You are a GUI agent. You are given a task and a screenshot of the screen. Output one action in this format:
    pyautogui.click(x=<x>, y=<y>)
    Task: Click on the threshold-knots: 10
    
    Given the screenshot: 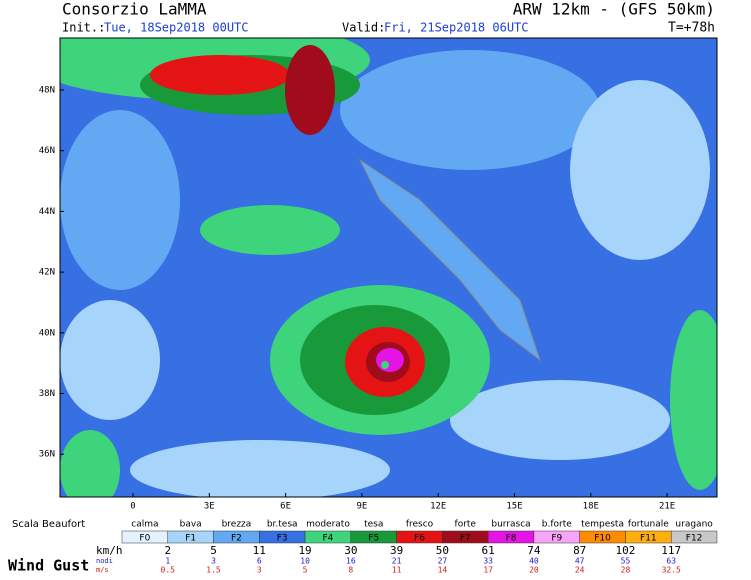 What is the action you would take?
    pyautogui.click(x=305, y=561)
    